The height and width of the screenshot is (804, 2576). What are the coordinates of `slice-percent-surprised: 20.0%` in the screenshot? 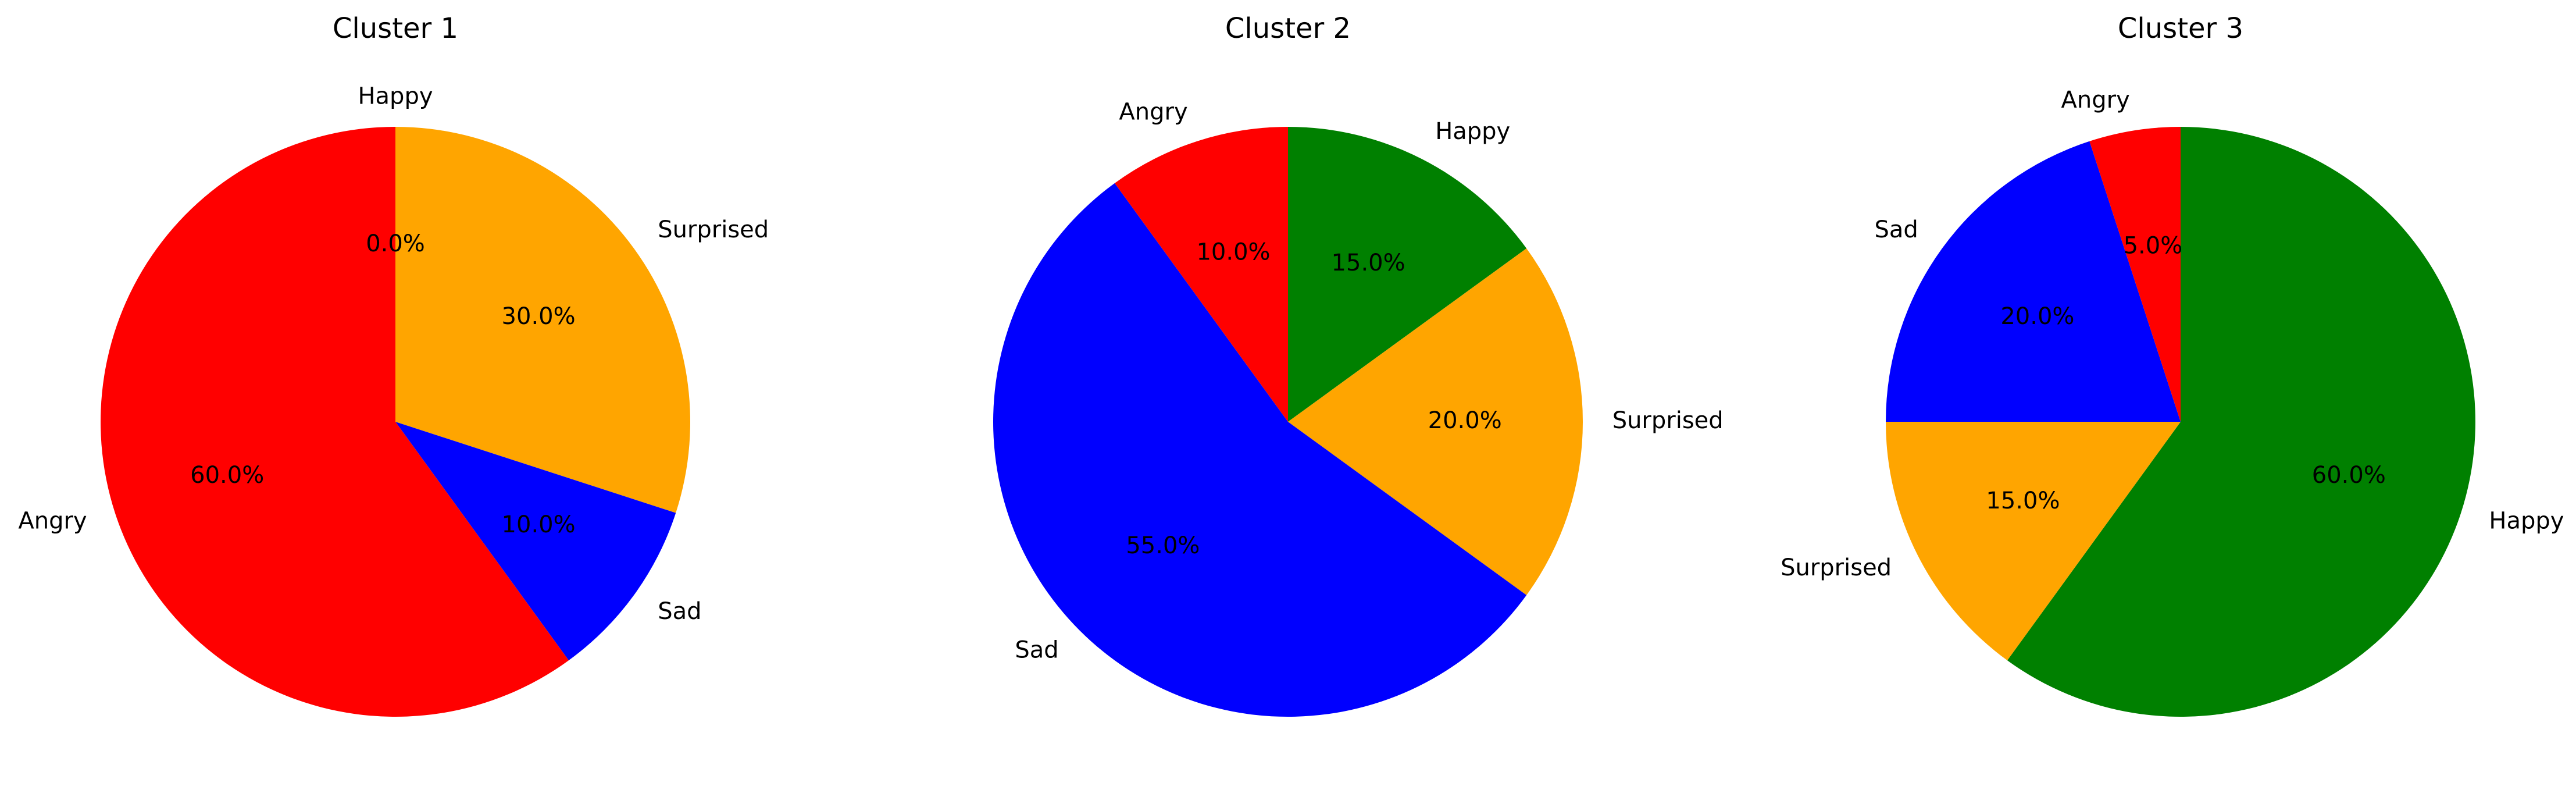 It's located at (1465, 420).